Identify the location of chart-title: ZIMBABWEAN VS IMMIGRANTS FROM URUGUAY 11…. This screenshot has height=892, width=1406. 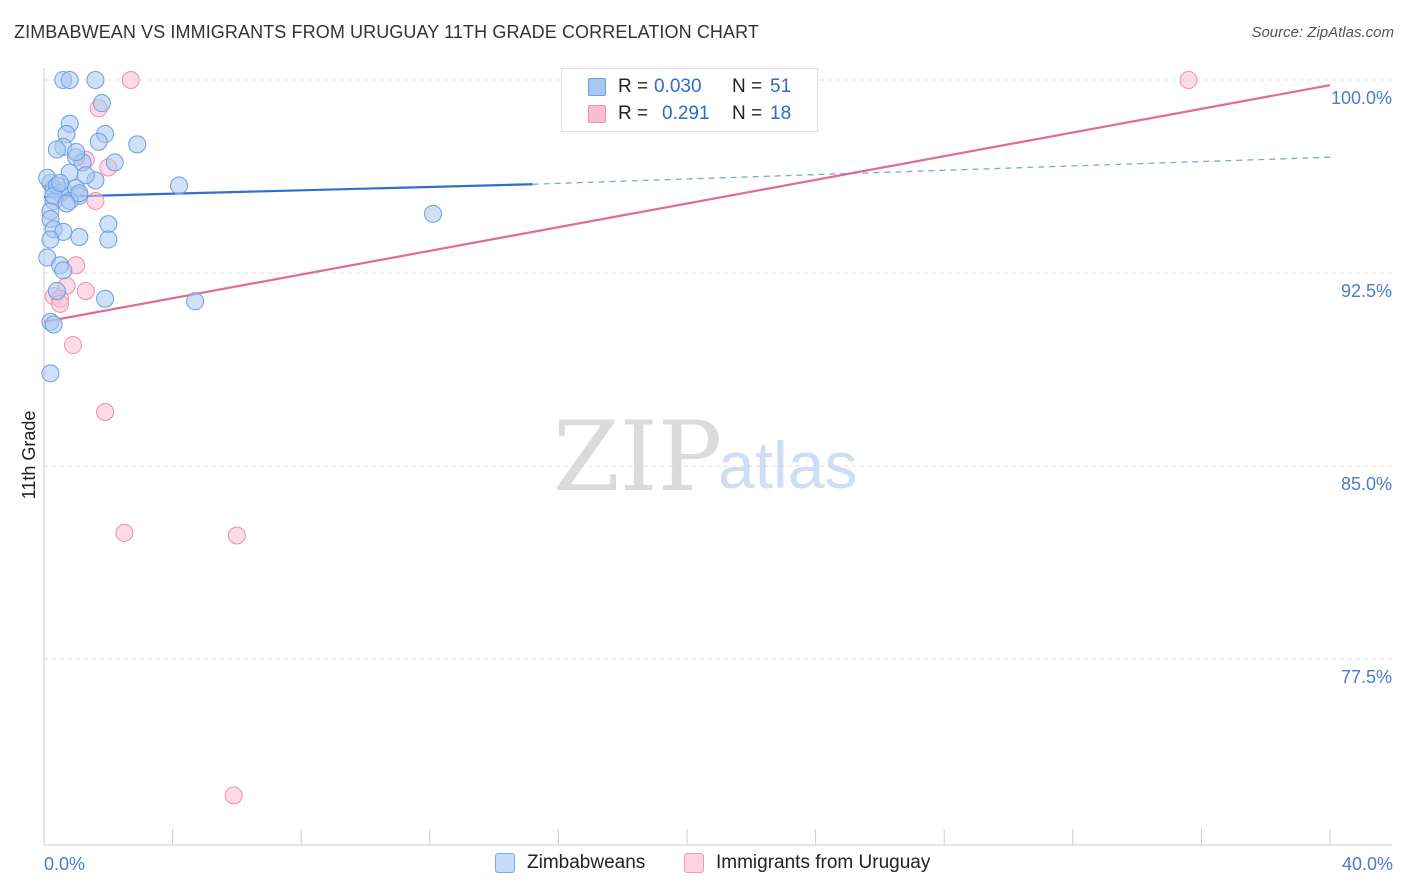
(387, 32).